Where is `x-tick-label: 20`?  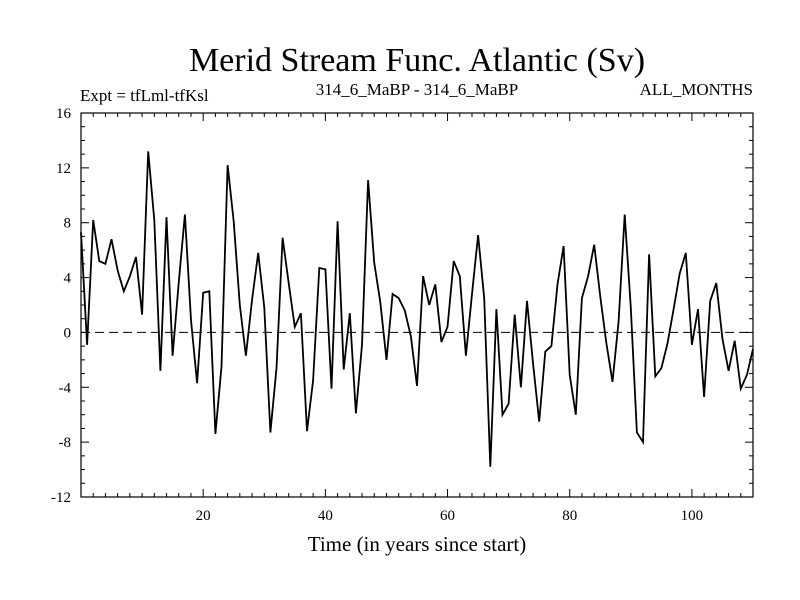 x-tick-label: 20 is located at coordinates (203, 516).